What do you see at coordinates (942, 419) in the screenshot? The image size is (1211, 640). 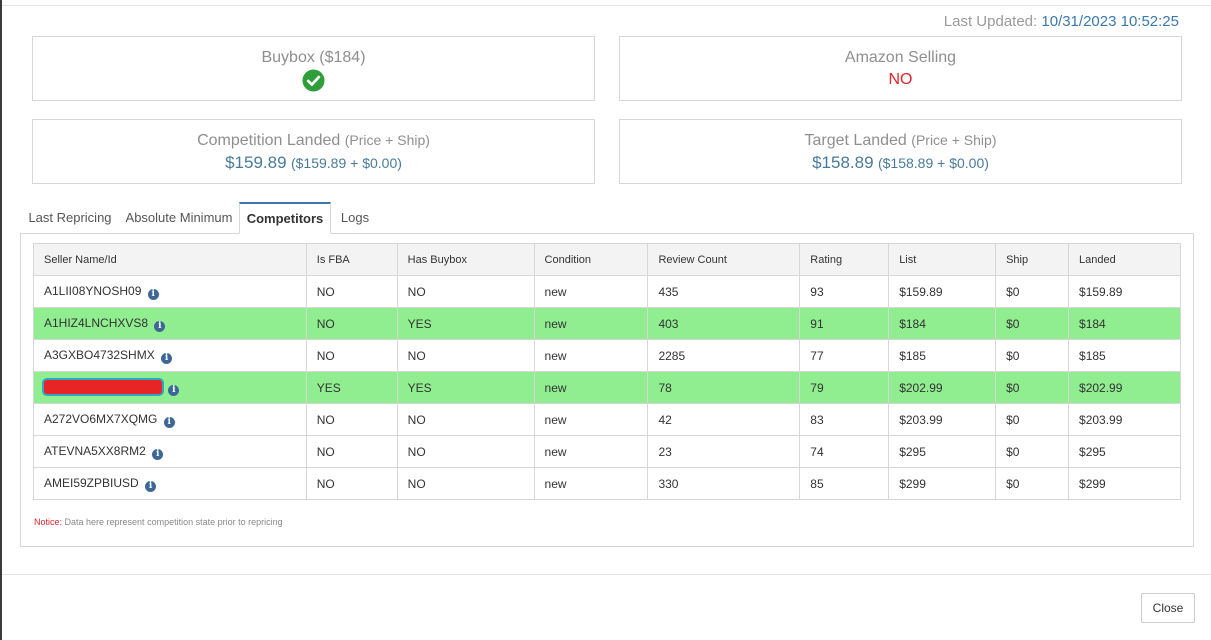 I see `list-cell: $203.99` at bounding box center [942, 419].